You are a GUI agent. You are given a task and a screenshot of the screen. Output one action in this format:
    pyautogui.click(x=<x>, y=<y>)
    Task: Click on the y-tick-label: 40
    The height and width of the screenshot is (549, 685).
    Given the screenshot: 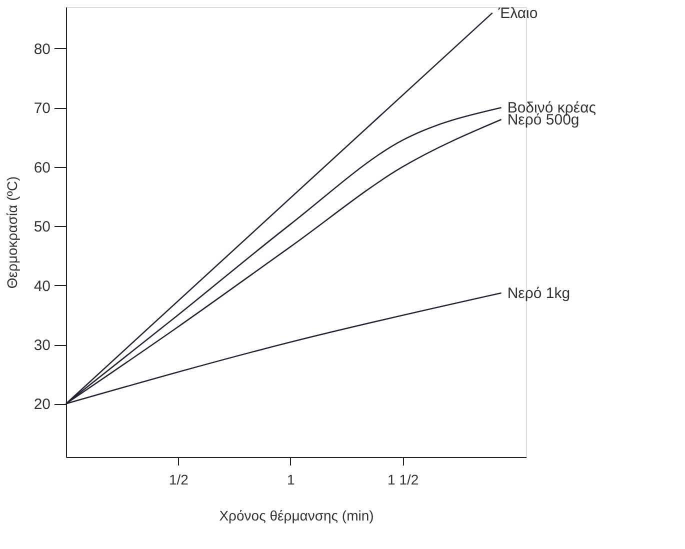 What is the action you would take?
    pyautogui.click(x=42, y=286)
    